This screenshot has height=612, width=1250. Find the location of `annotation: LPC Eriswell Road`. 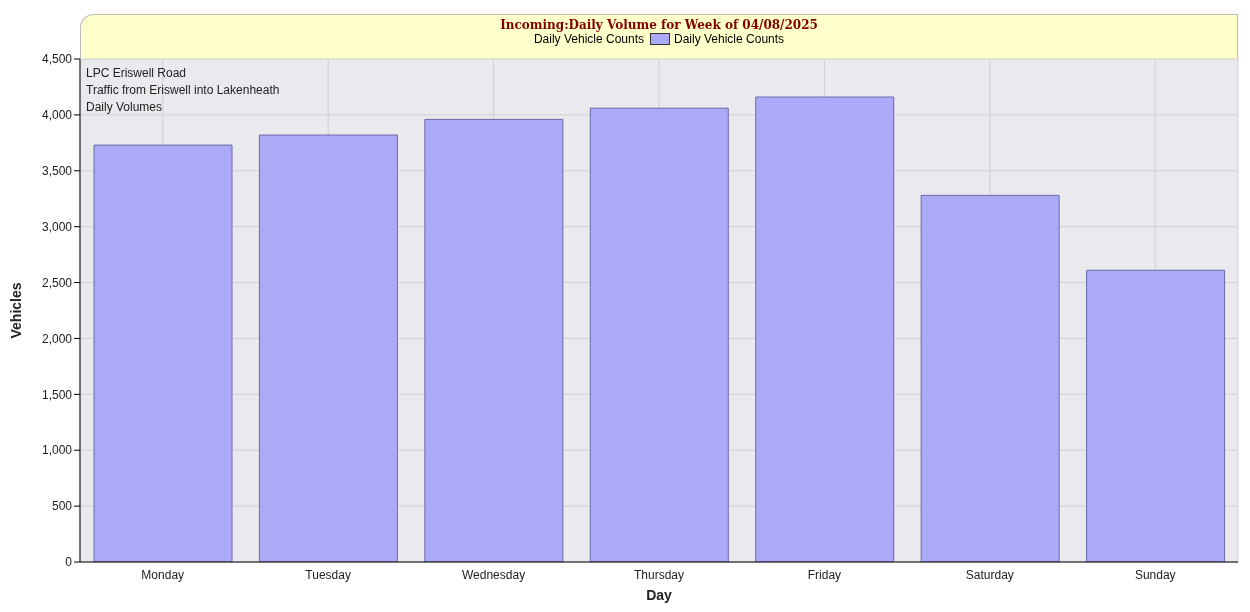

annotation: LPC Eriswell Road is located at coordinates (137, 73).